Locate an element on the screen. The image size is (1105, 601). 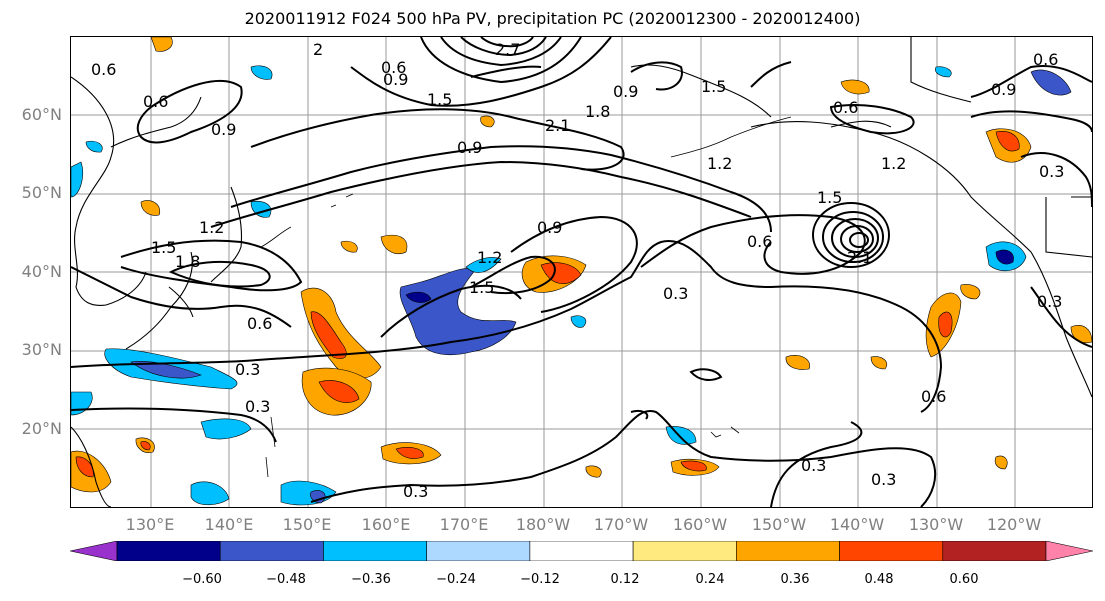
colorbar-extend-min is located at coordinates (94, 551).